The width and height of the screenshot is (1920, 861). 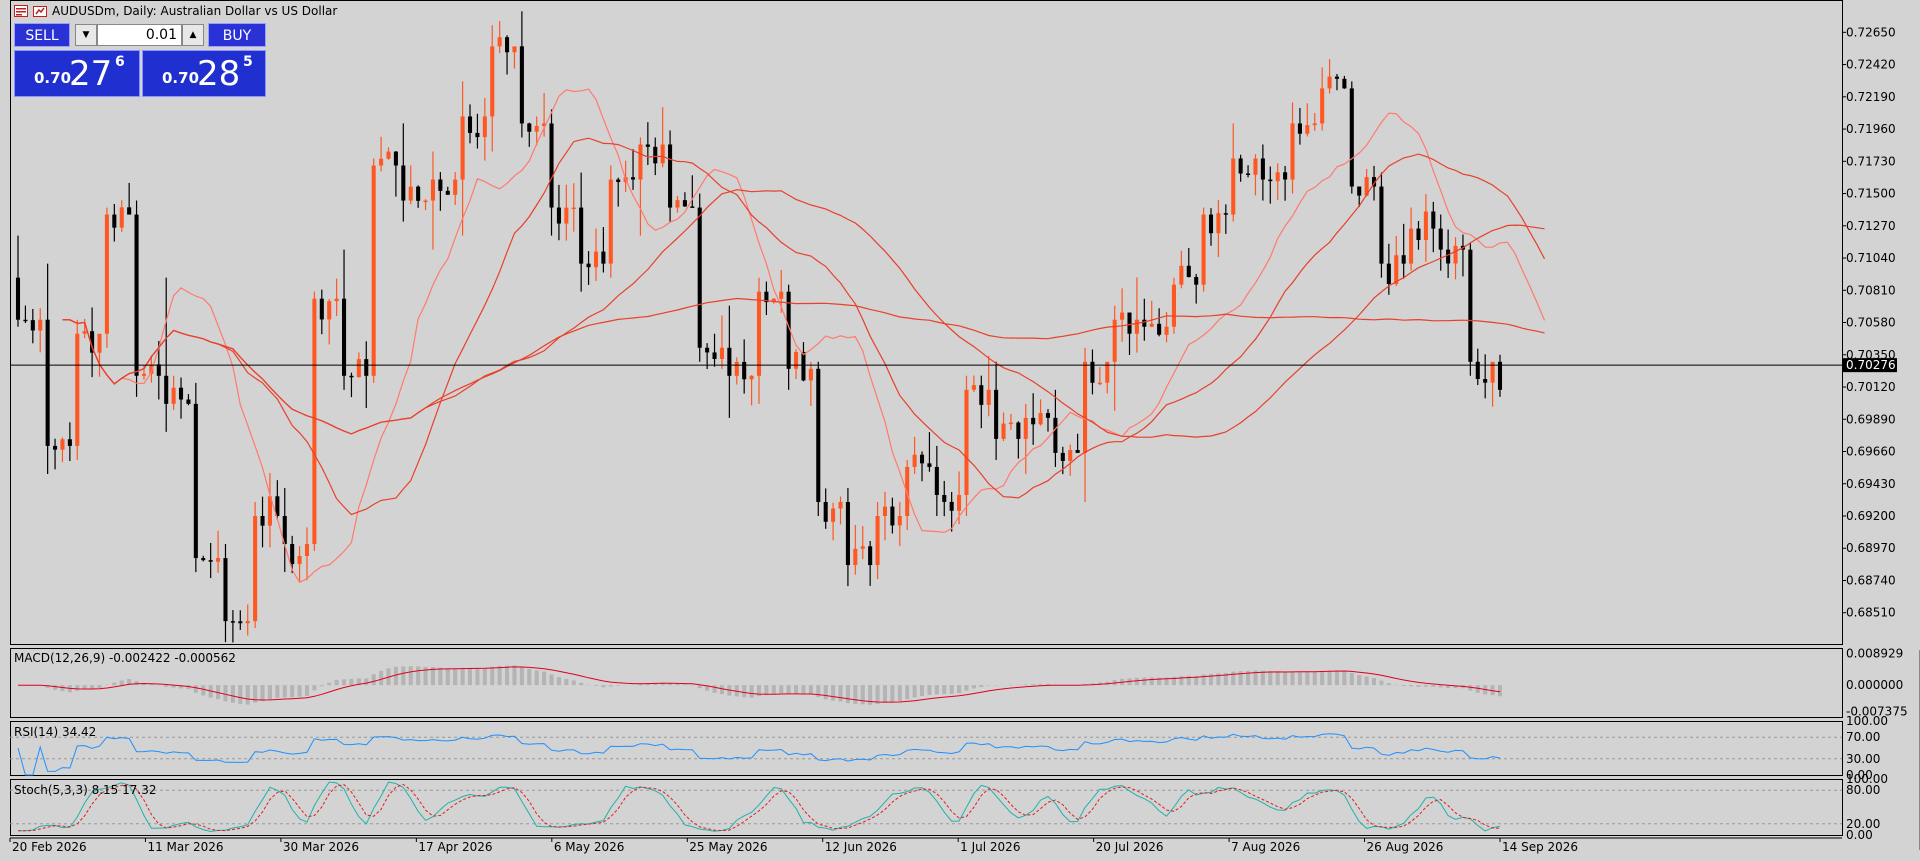 I want to click on date-axis-label: 20 Jul 2026, so click(x=1130, y=847).